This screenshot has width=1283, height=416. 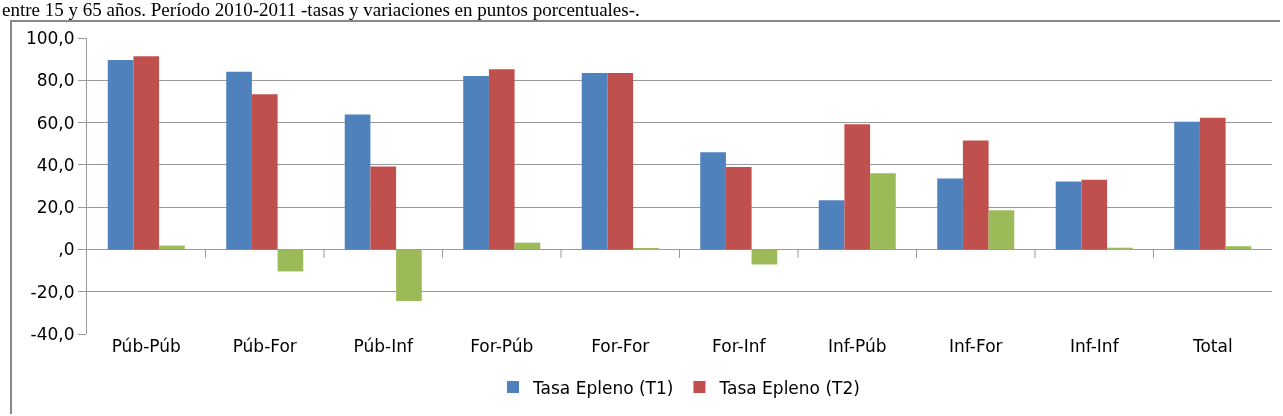 I want to click on y-tick-label: -40,0, so click(x=52, y=333).